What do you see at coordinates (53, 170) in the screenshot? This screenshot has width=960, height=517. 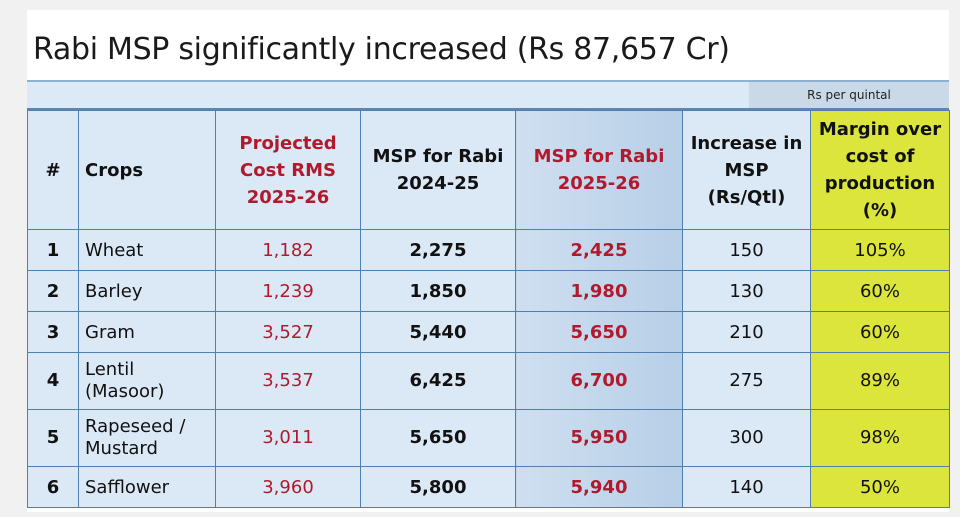 I see `col-number: #` at bounding box center [53, 170].